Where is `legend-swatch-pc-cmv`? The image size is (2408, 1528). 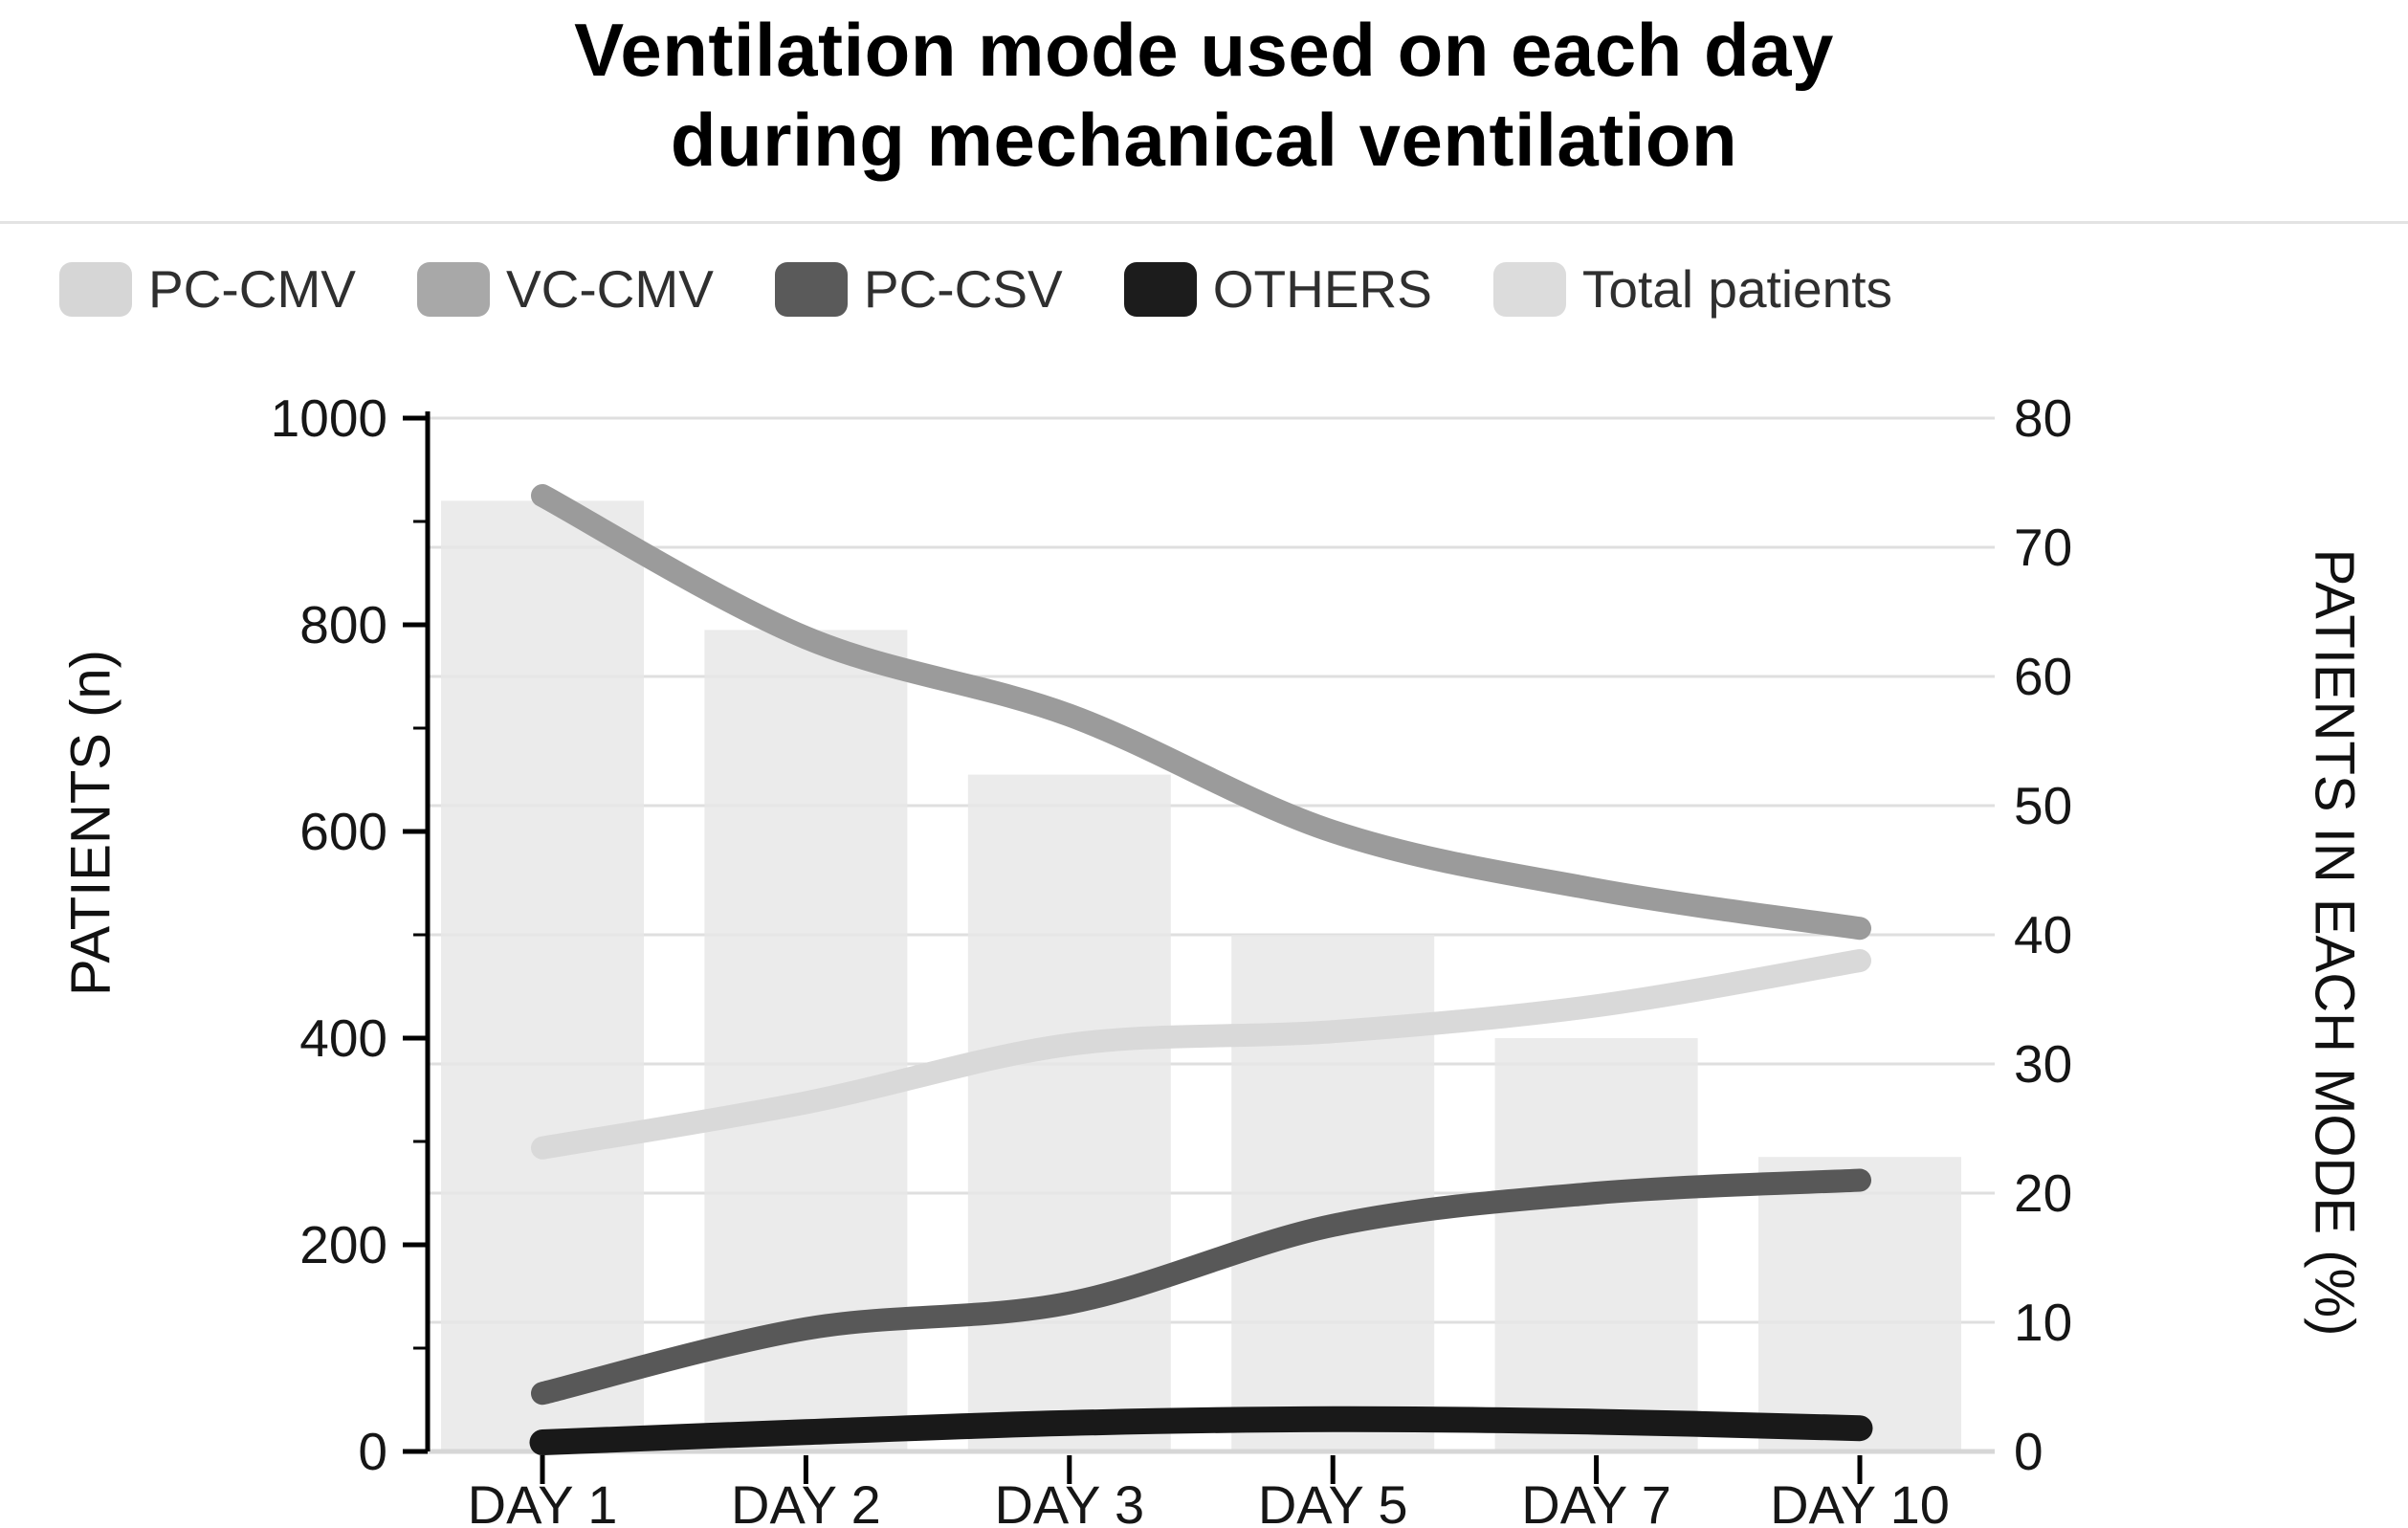 legend-swatch-pc-cmv is located at coordinates (95, 289).